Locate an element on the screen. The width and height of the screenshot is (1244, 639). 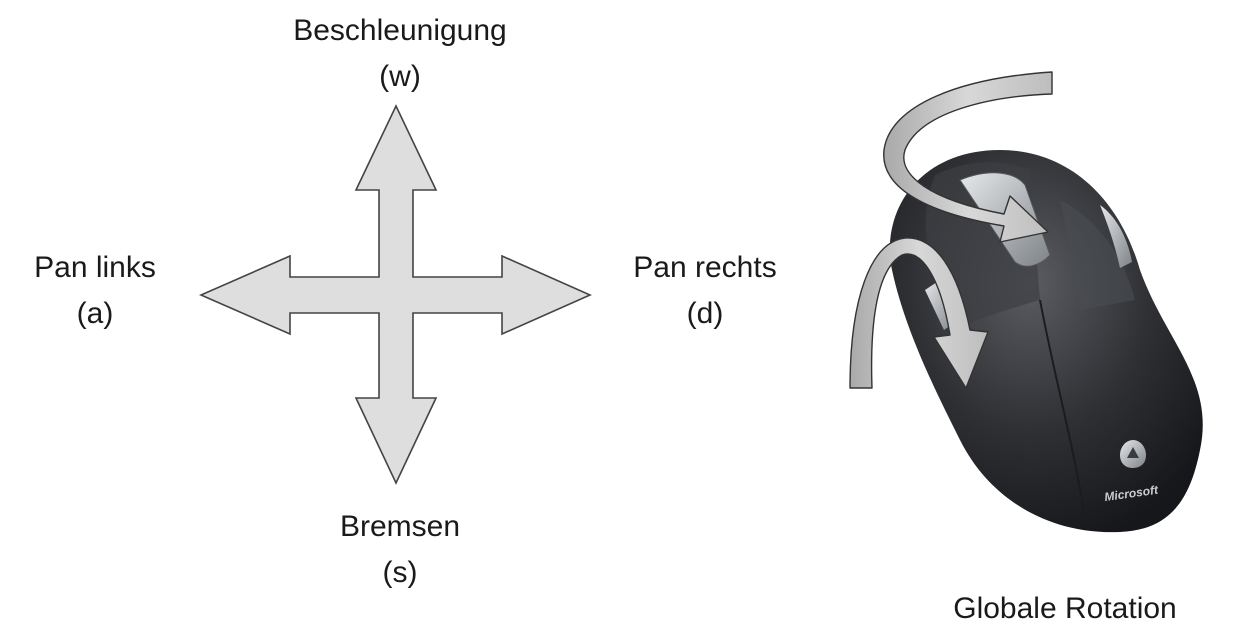
label-brake-text: Bremsen is located at coordinates (400, 526).